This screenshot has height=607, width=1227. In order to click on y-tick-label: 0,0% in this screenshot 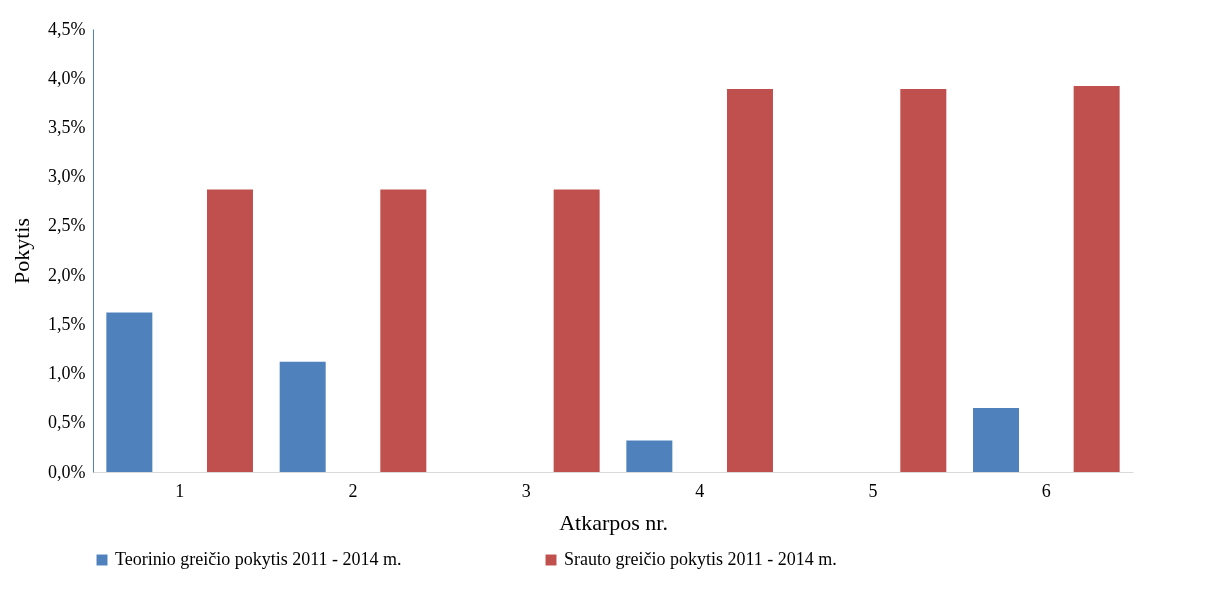, I will do `click(67, 471)`.